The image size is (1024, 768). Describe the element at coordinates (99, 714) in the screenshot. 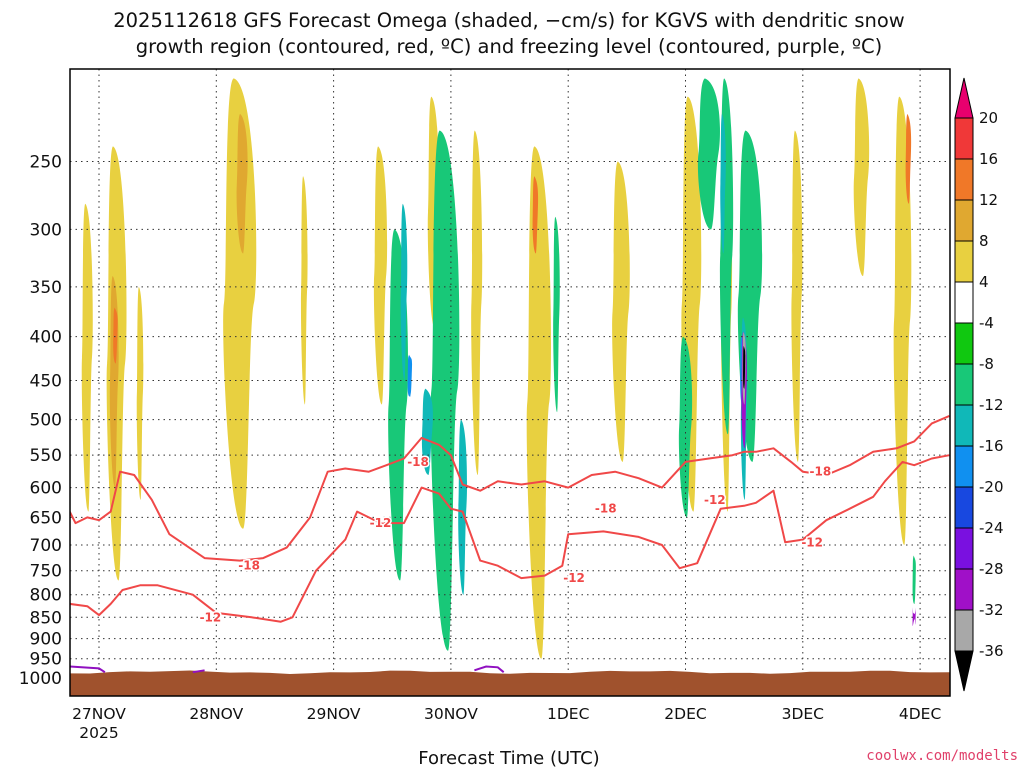

I see `x-tick-label: 27NOV` at that location.